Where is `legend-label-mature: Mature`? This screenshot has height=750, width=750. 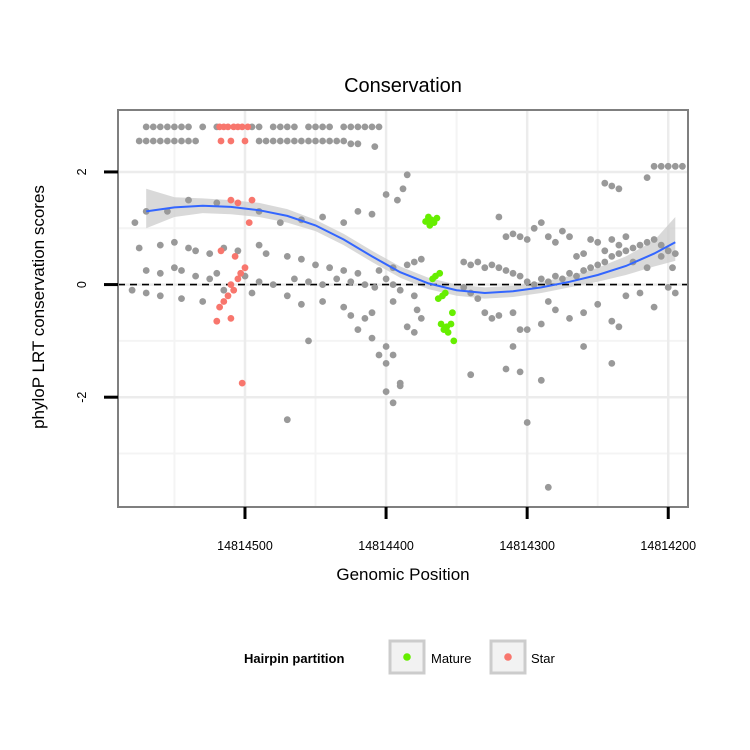
legend-label-mature: Mature is located at coordinates (451, 658).